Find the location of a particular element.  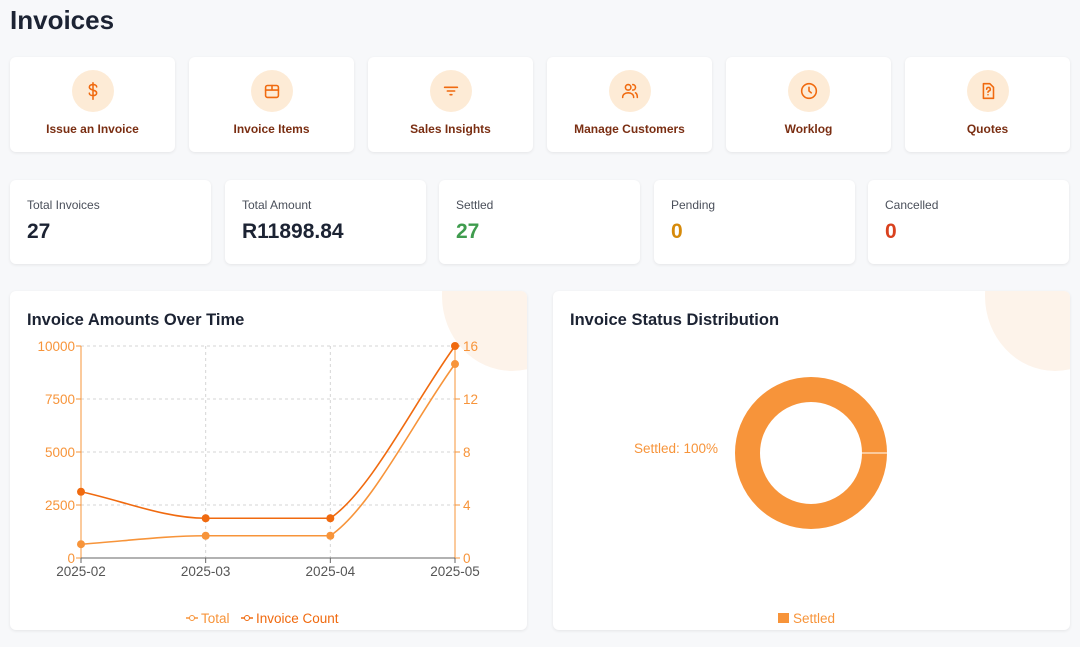

x-tick-label: 2025-02 is located at coordinates (81, 571).